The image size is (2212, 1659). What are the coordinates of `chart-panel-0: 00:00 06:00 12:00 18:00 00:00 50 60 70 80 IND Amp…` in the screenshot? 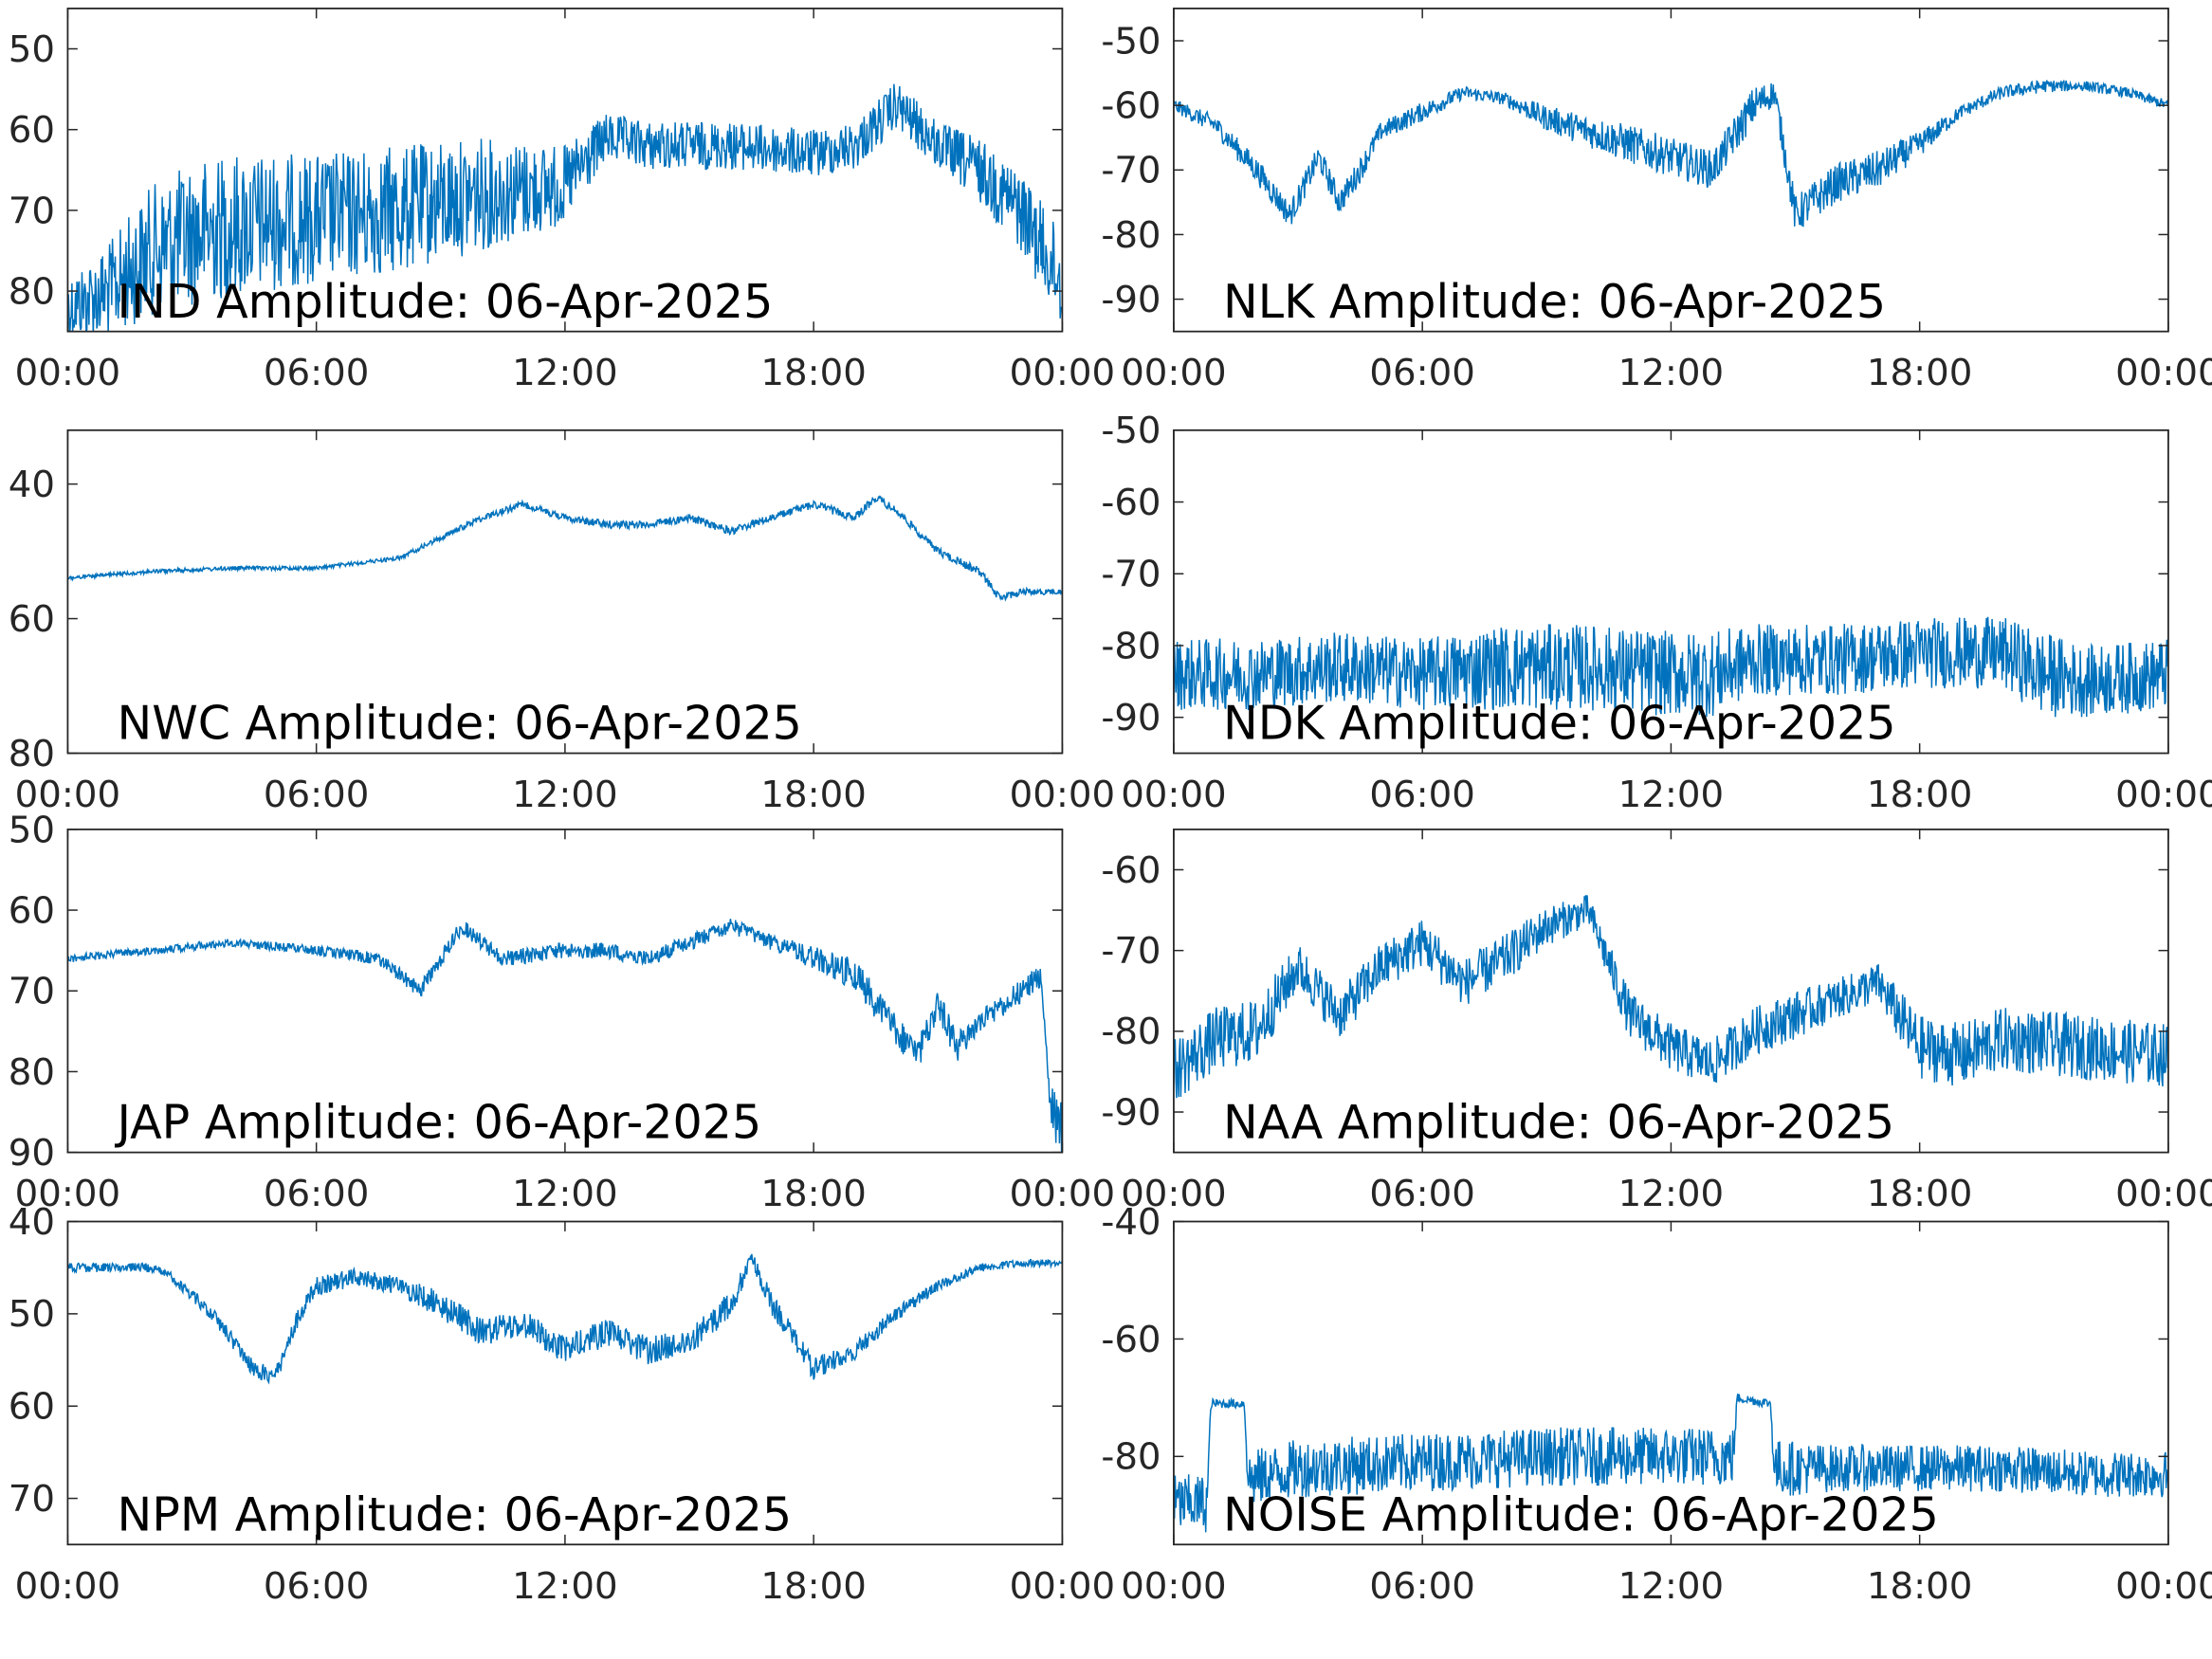 It's located at (562, 201).